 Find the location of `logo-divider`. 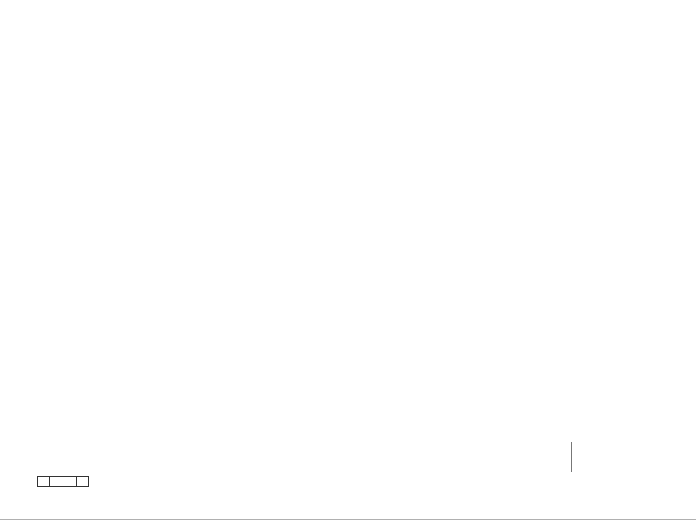

logo-divider is located at coordinates (571, 457).